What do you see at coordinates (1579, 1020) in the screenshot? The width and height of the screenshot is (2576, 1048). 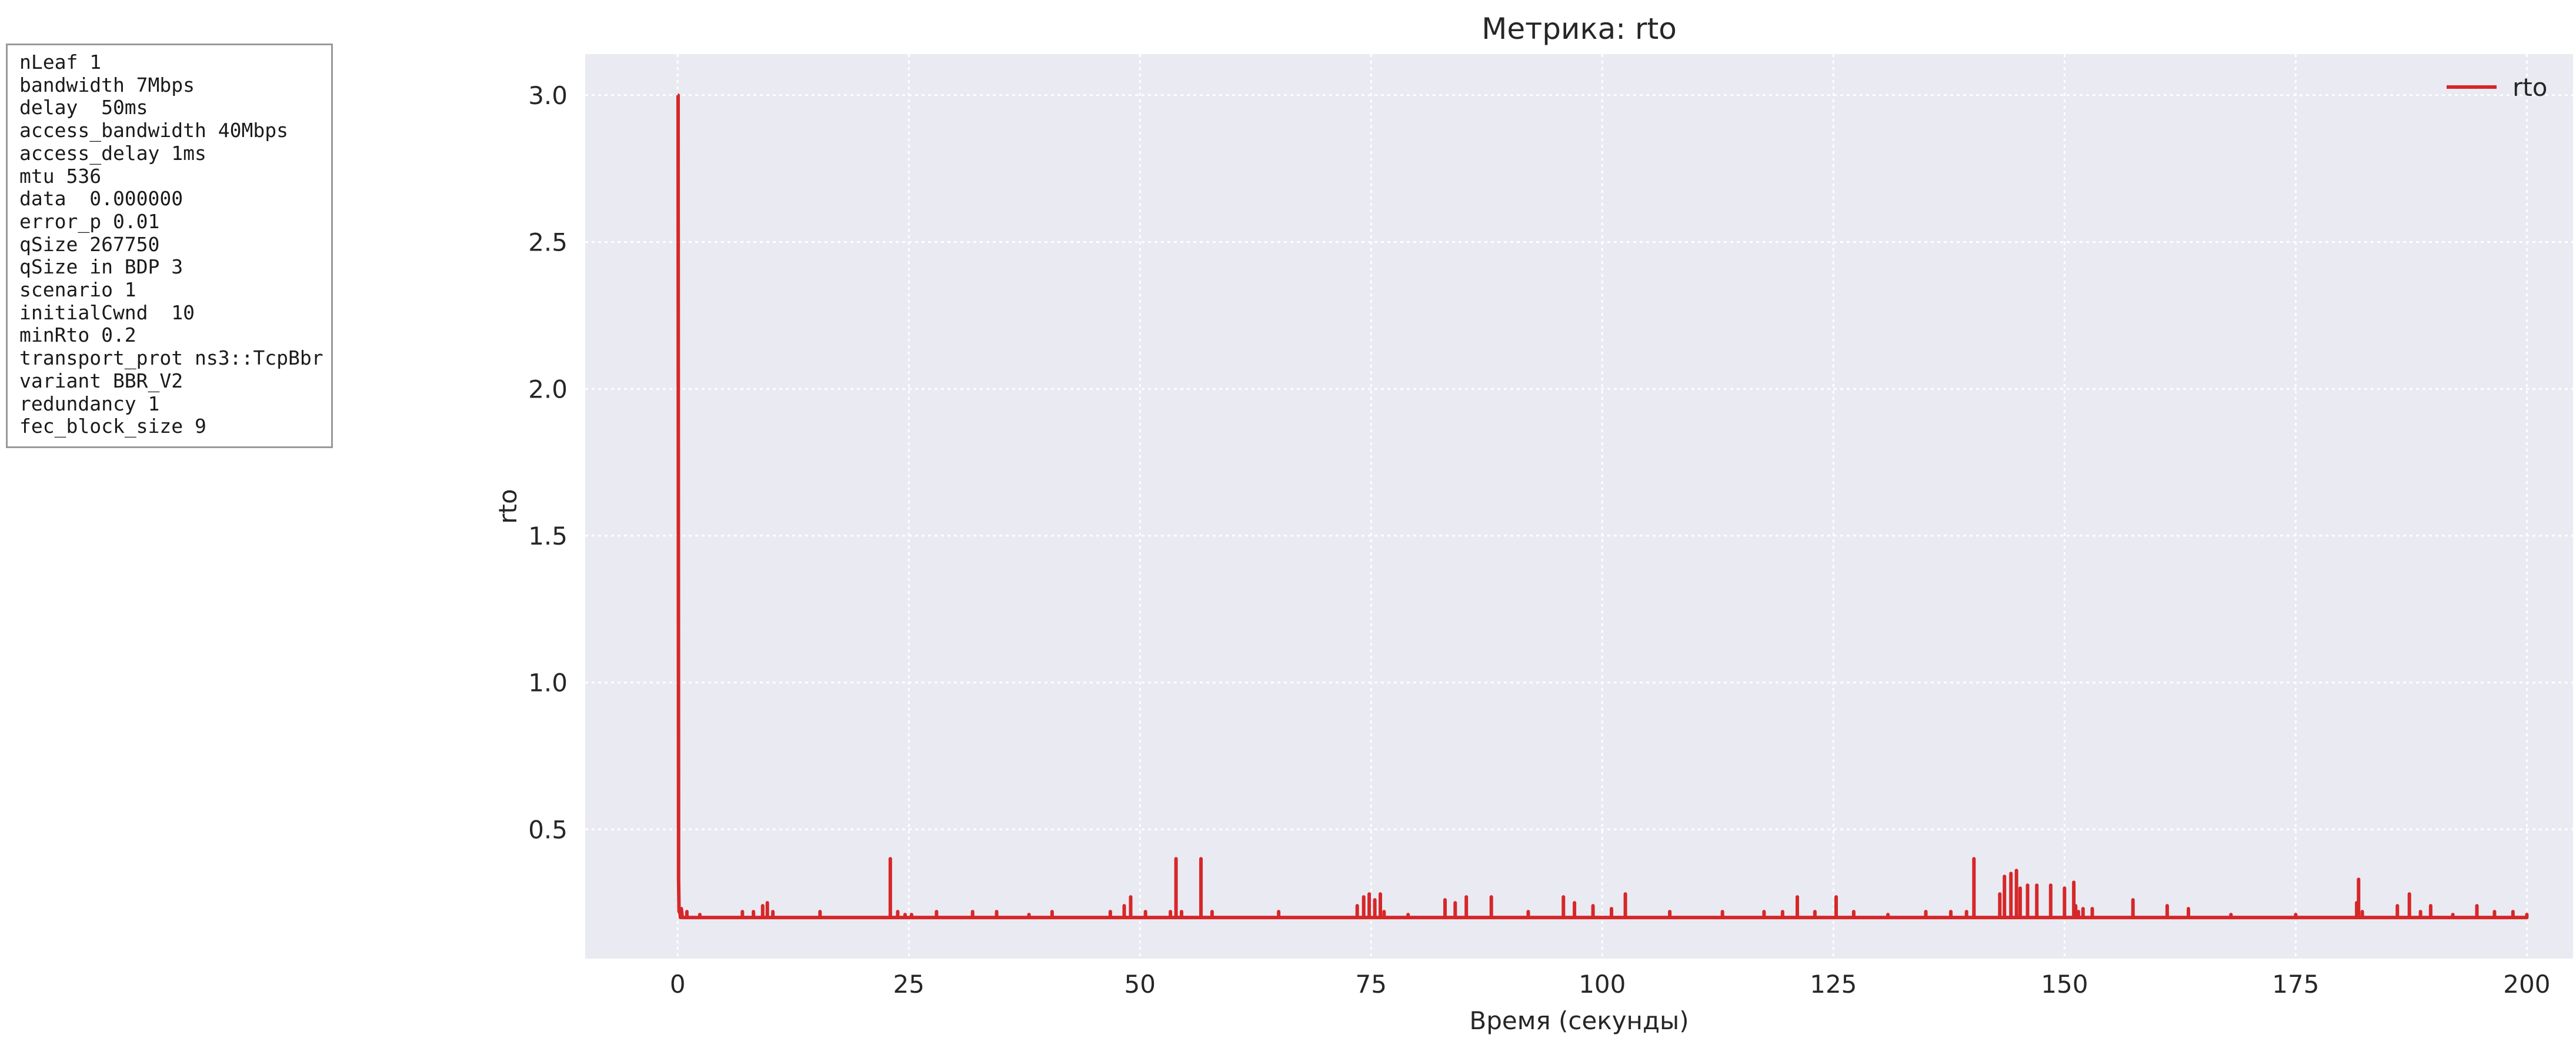 I see `x-axis-label: Время (секунды)` at bounding box center [1579, 1020].